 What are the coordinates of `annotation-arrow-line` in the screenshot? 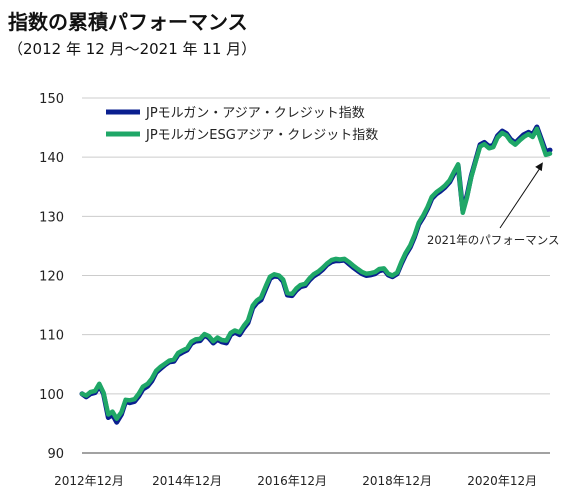 It's located at (520, 198).